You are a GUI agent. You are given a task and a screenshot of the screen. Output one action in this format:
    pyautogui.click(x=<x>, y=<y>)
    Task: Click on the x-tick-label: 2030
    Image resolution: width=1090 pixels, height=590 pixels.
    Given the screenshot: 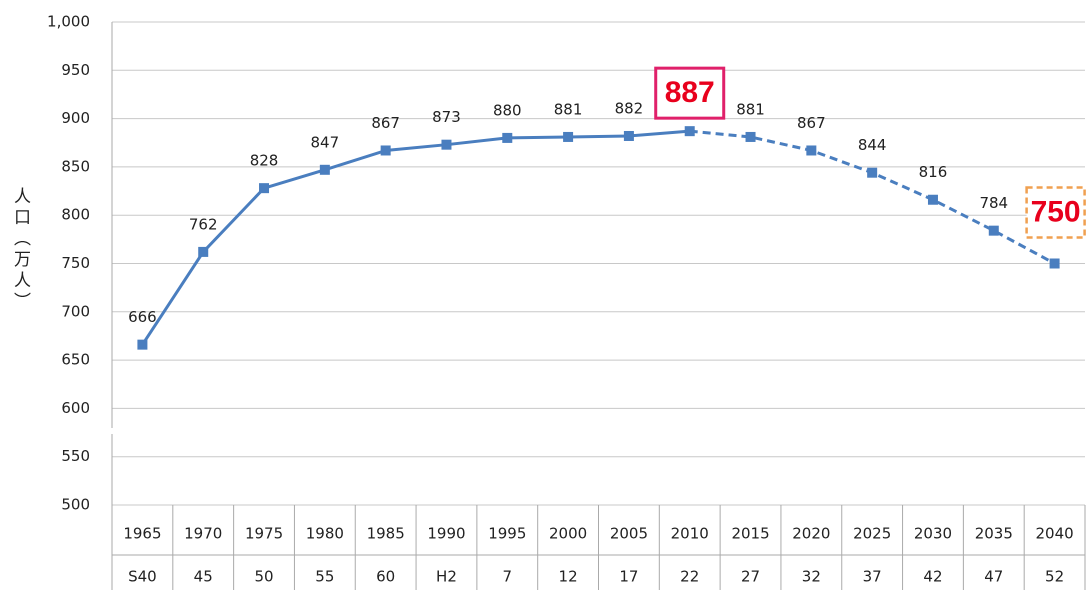 What is the action you would take?
    pyautogui.click(x=933, y=534)
    